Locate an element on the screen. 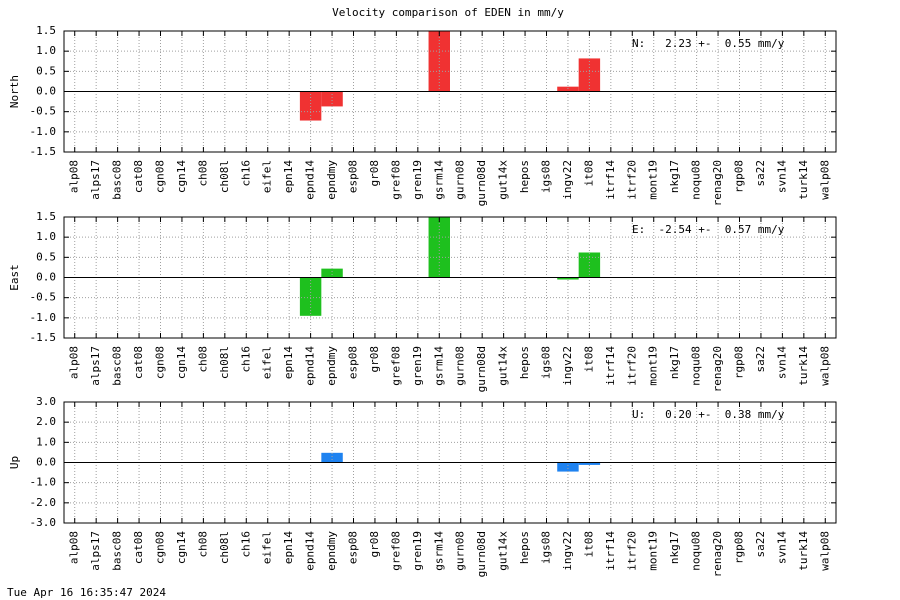 The image size is (900, 600). x-tick-label: alps17 is located at coordinates (95, 180).